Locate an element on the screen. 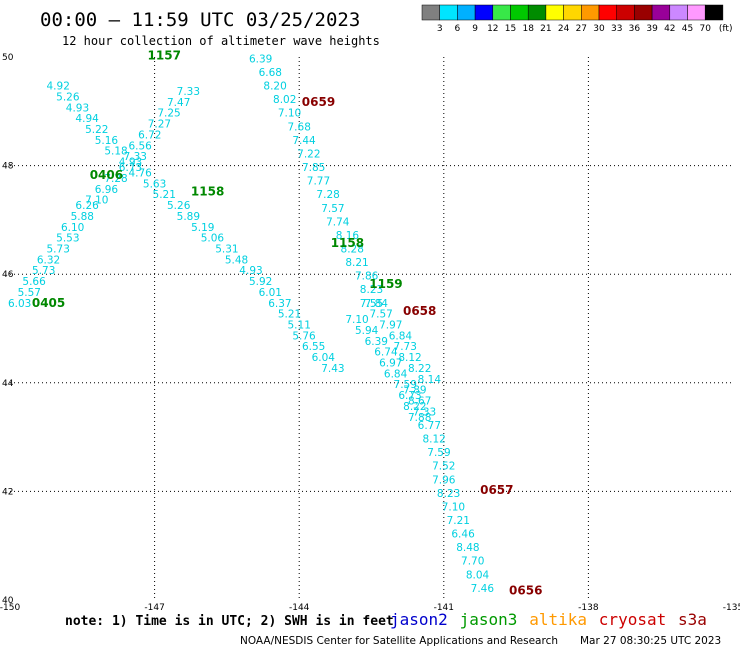 This screenshot has width=740, height=650. wave-height-point: 7.84 is located at coordinates (377, 304).